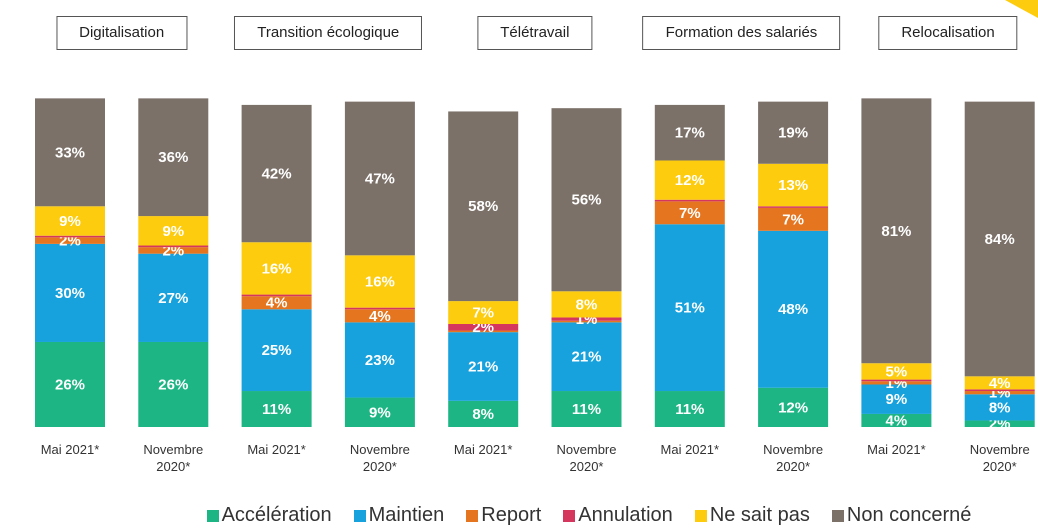 Image resolution: width=1038 pixels, height=529 pixels. I want to click on legend-label: Maintien, so click(406, 515).